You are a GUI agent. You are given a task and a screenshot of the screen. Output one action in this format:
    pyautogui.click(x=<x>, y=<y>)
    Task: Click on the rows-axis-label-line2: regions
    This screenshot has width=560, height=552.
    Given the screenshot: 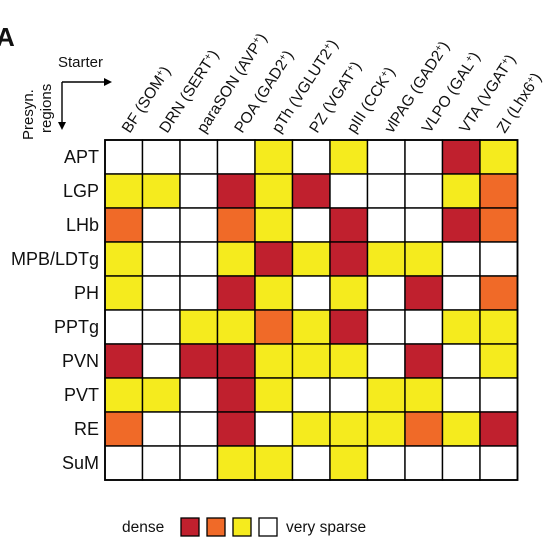 What is the action you would take?
    pyautogui.click(x=46, y=108)
    